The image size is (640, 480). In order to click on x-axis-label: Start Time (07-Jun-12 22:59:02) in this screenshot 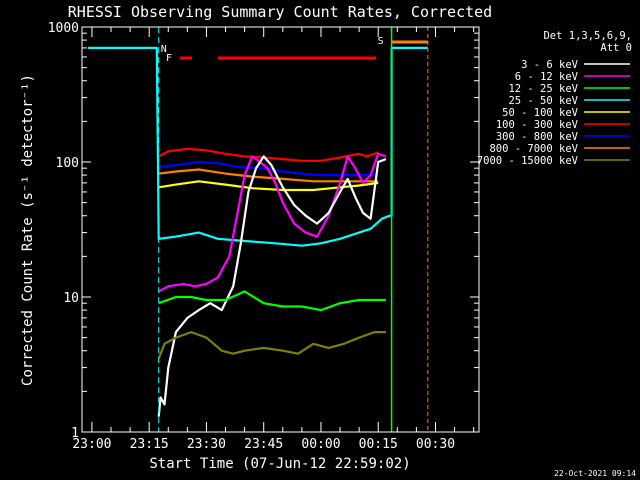, I will do `click(279, 464)`.